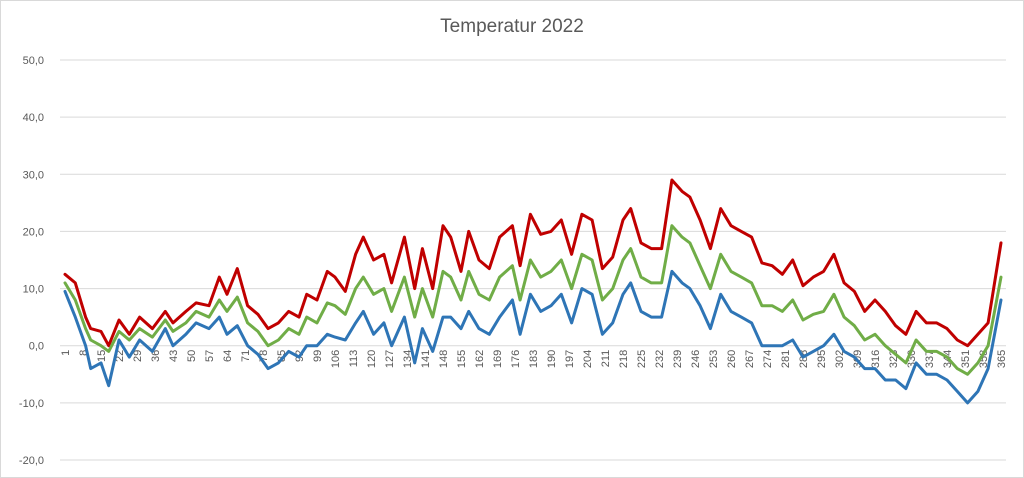 The height and width of the screenshot is (478, 1024). I want to click on x-tick-label: 134, so click(408, 359).